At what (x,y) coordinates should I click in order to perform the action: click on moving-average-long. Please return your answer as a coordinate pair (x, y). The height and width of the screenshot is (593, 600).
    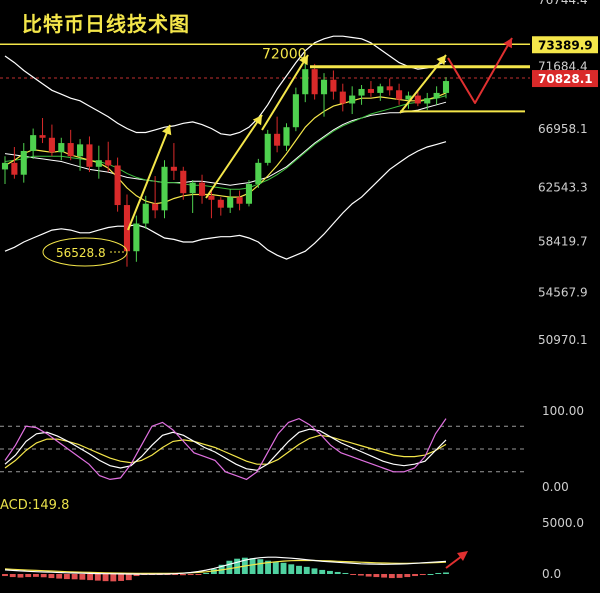
    Looking at the image, I should click on (225, 142).